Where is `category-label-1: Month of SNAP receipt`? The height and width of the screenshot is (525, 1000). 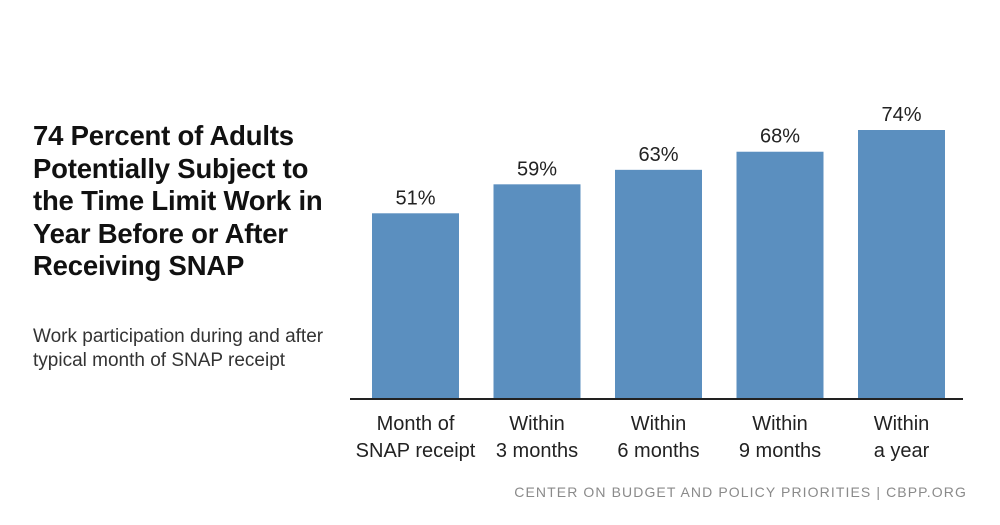 category-label-1: Month of SNAP receipt is located at coordinates (416, 437).